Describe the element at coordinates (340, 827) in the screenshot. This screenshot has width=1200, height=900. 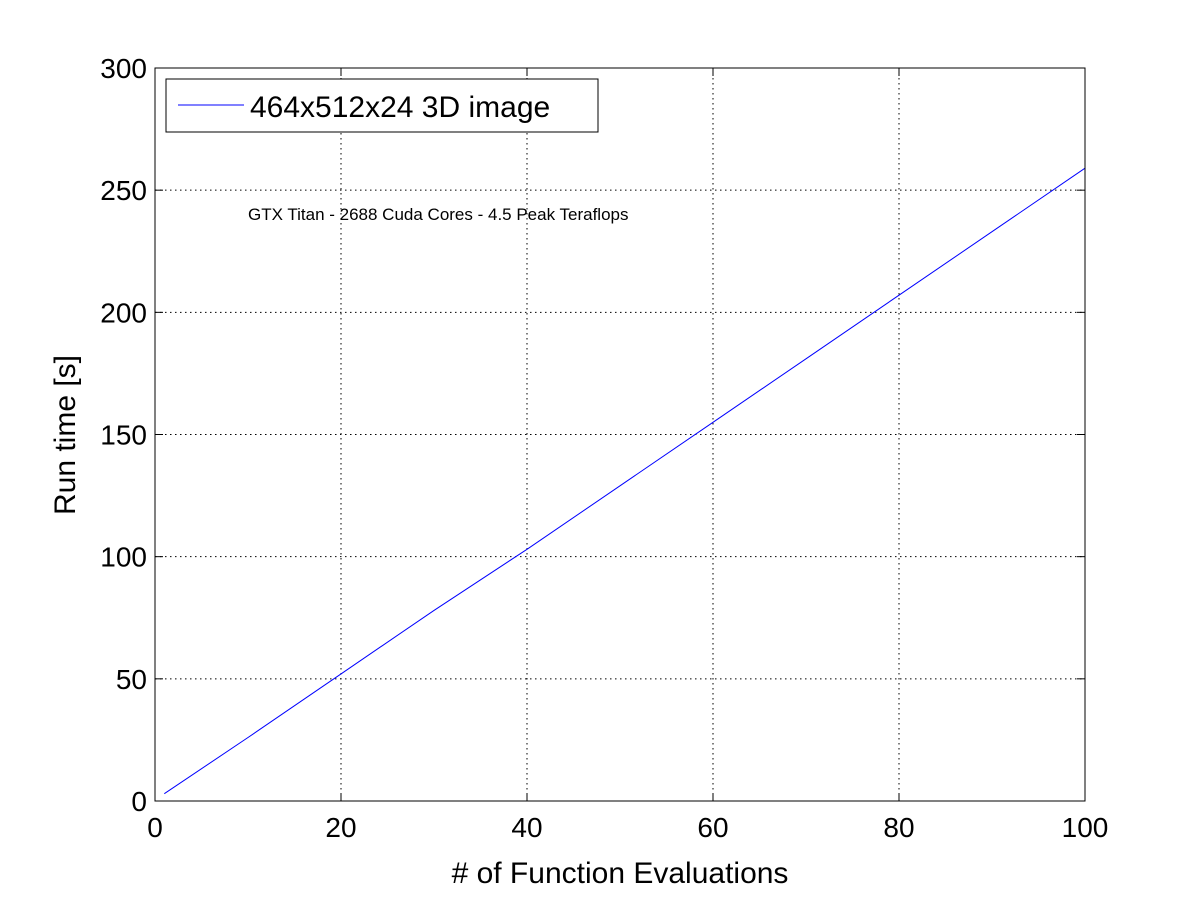
I see `x-tick-label: 20` at that location.